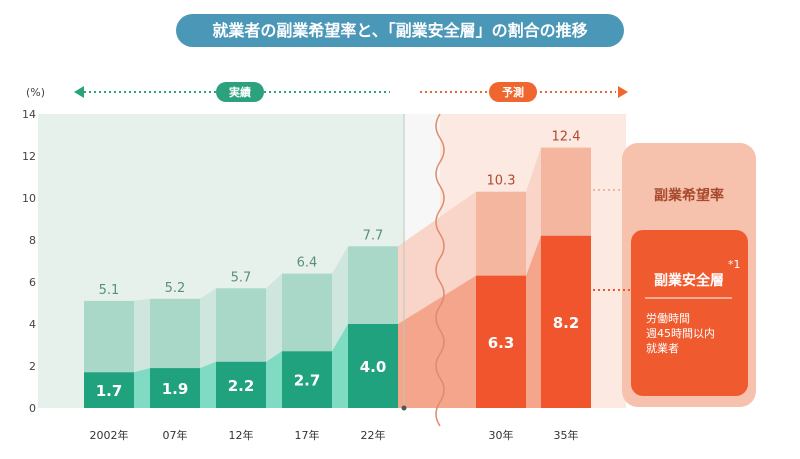 This screenshot has width=800, height=459. I want to click on x-tick-label-6: 35年, so click(566, 435).